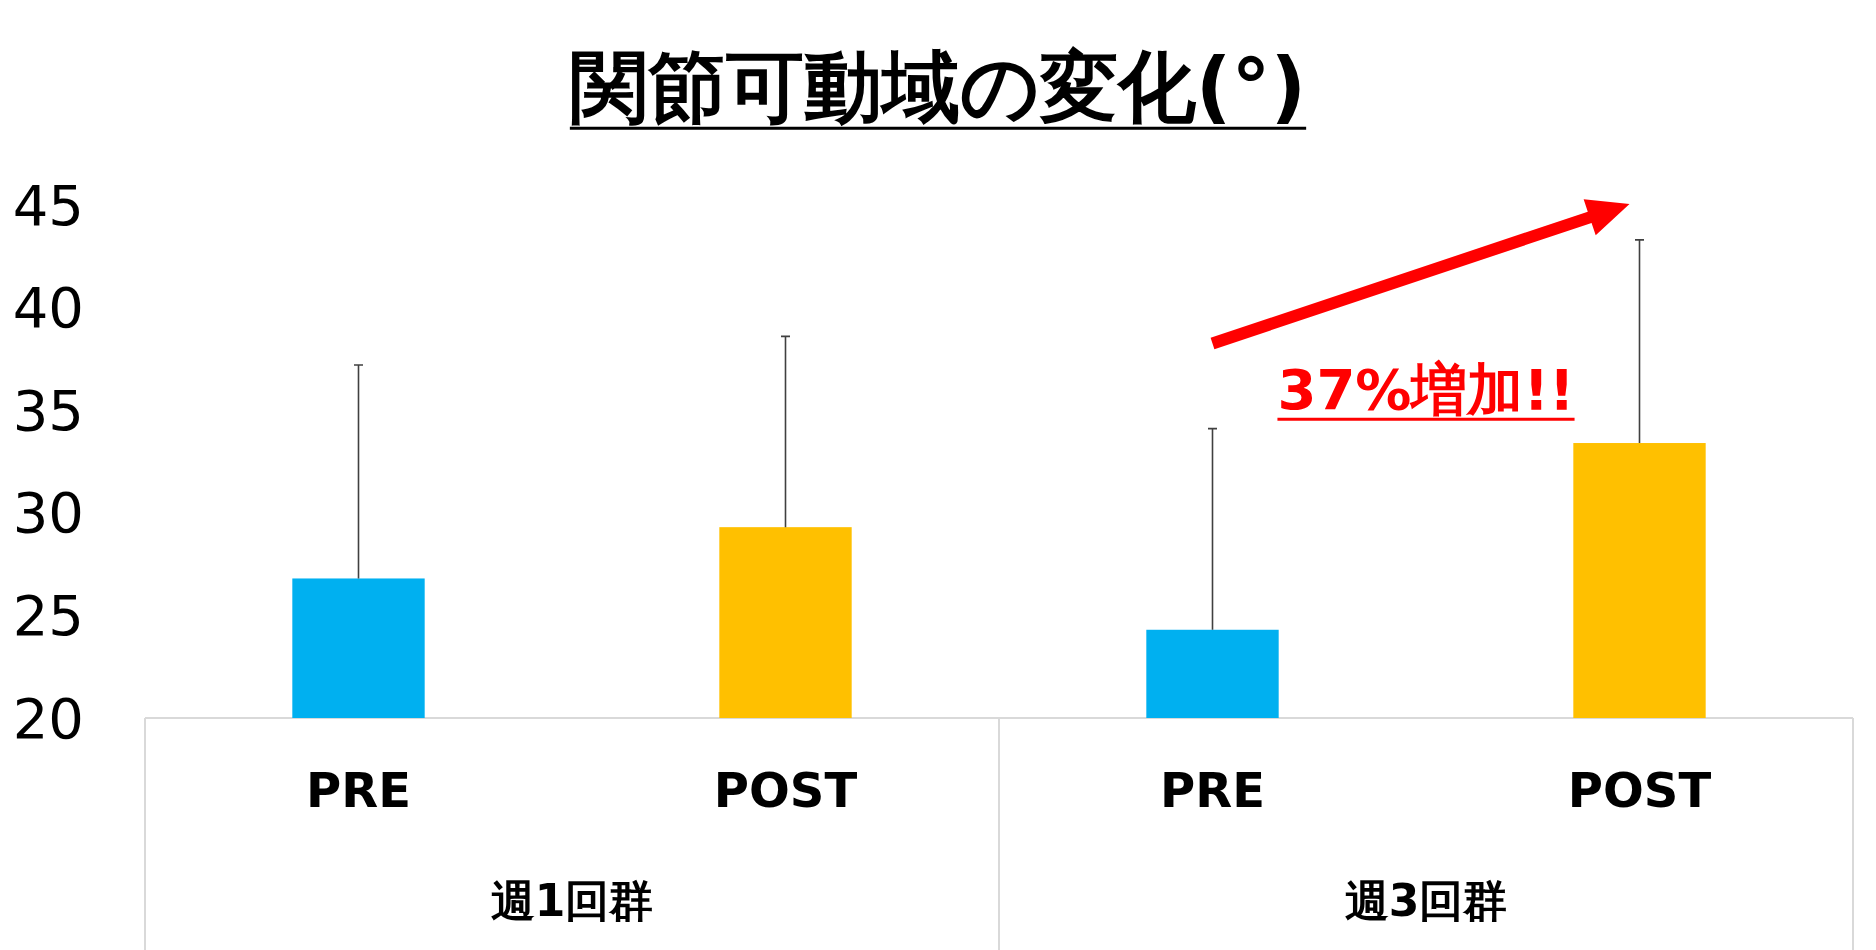 The image size is (1876, 950). What do you see at coordinates (572, 900) in the screenshot?
I see `x-tick-label: 週1回群` at bounding box center [572, 900].